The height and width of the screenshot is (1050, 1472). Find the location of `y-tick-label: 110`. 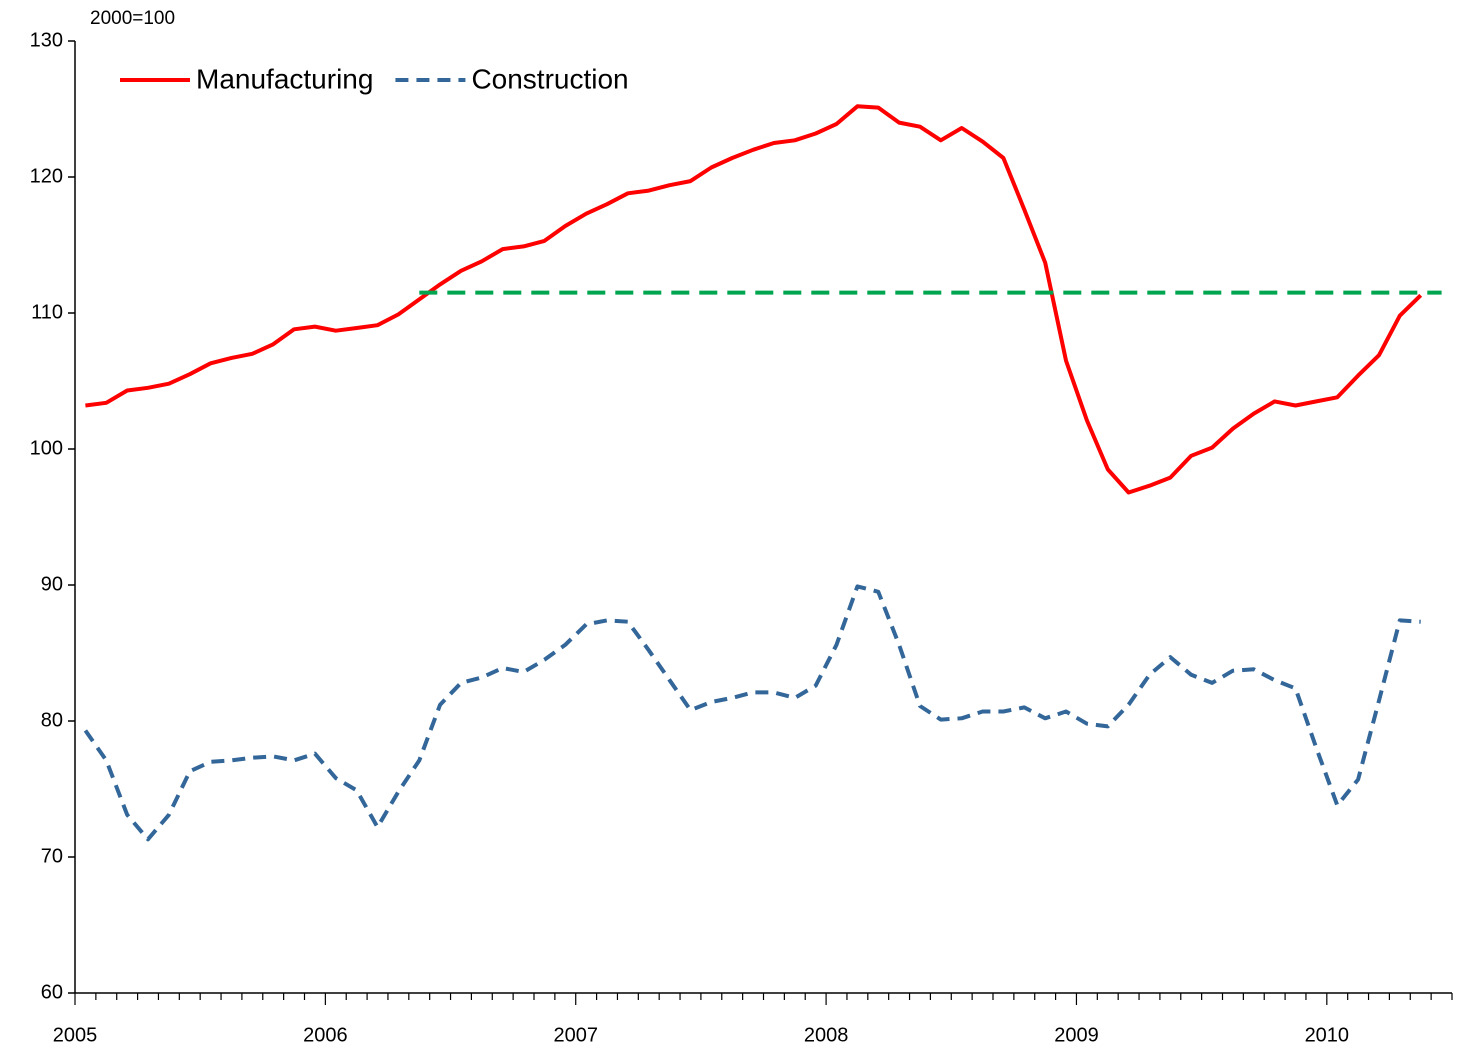

y-tick-label: 110 is located at coordinates (47, 312).